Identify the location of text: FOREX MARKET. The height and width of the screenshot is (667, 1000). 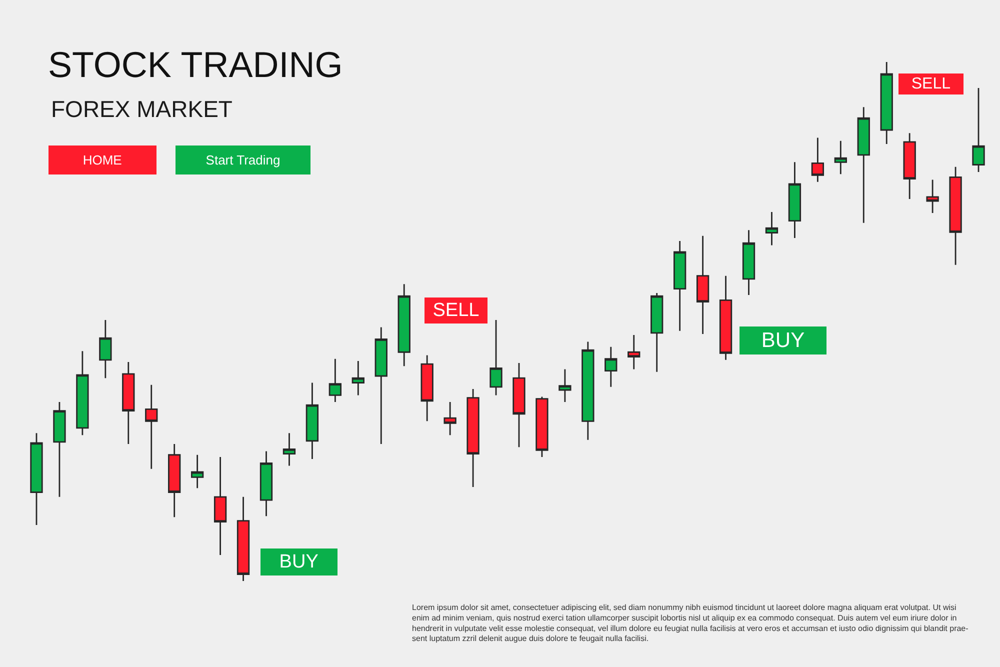
(141, 109).